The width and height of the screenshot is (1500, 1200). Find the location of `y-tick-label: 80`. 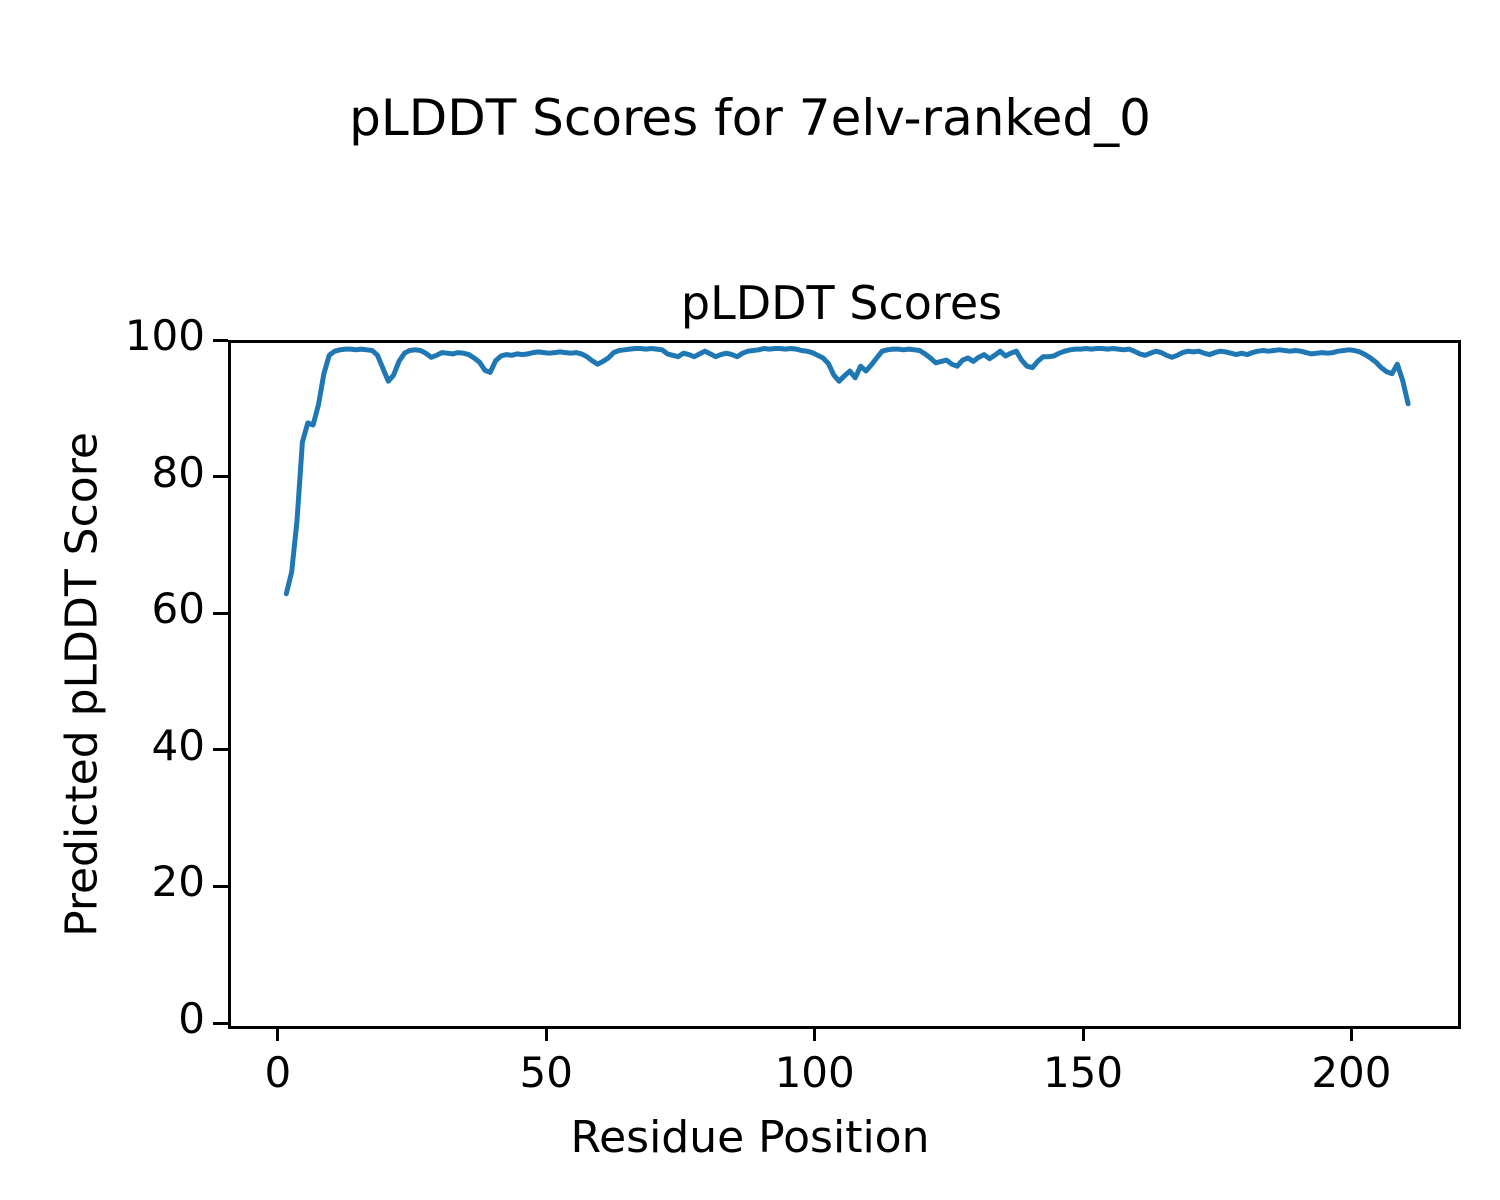

y-tick-label: 80 is located at coordinates (178, 472).